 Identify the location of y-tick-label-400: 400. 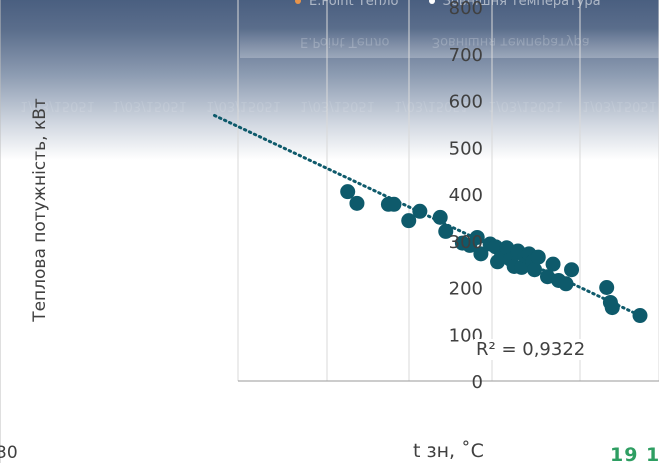
(466, 195).